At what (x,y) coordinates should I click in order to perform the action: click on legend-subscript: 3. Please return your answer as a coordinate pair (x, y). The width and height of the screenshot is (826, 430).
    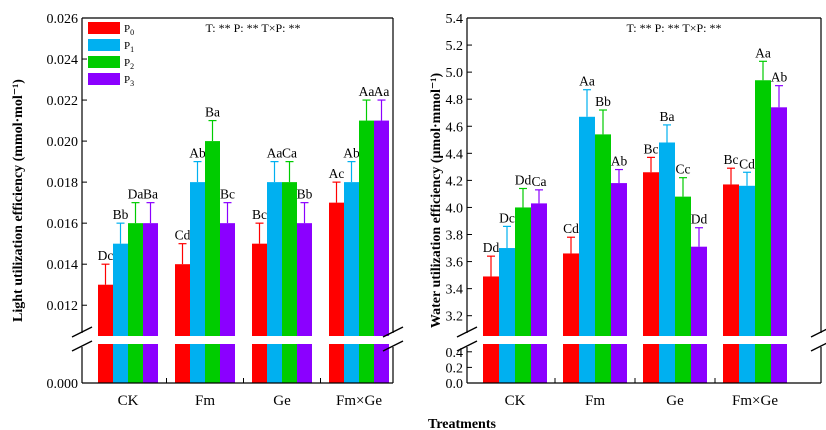
    Looking at the image, I should click on (132, 83).